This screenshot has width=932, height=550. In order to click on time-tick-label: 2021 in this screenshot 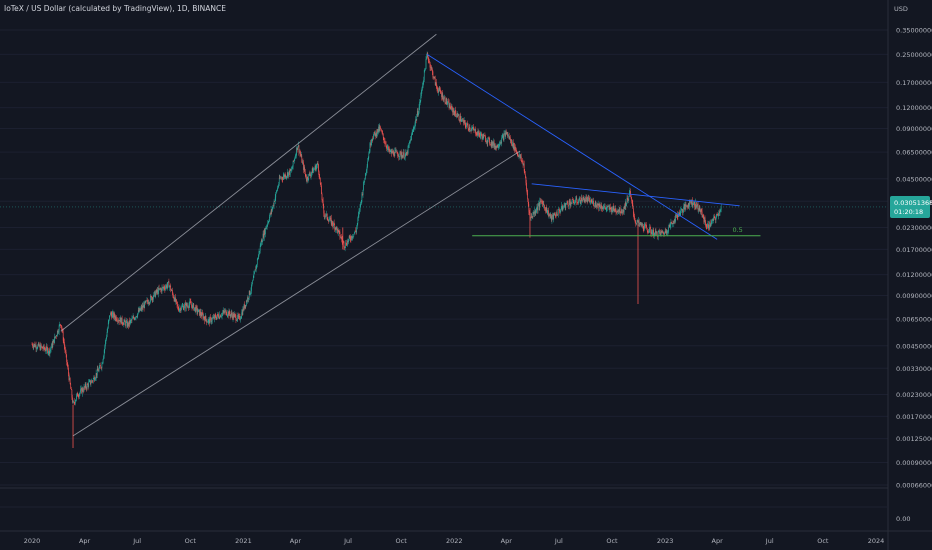, I will do `click(243, 541)`.